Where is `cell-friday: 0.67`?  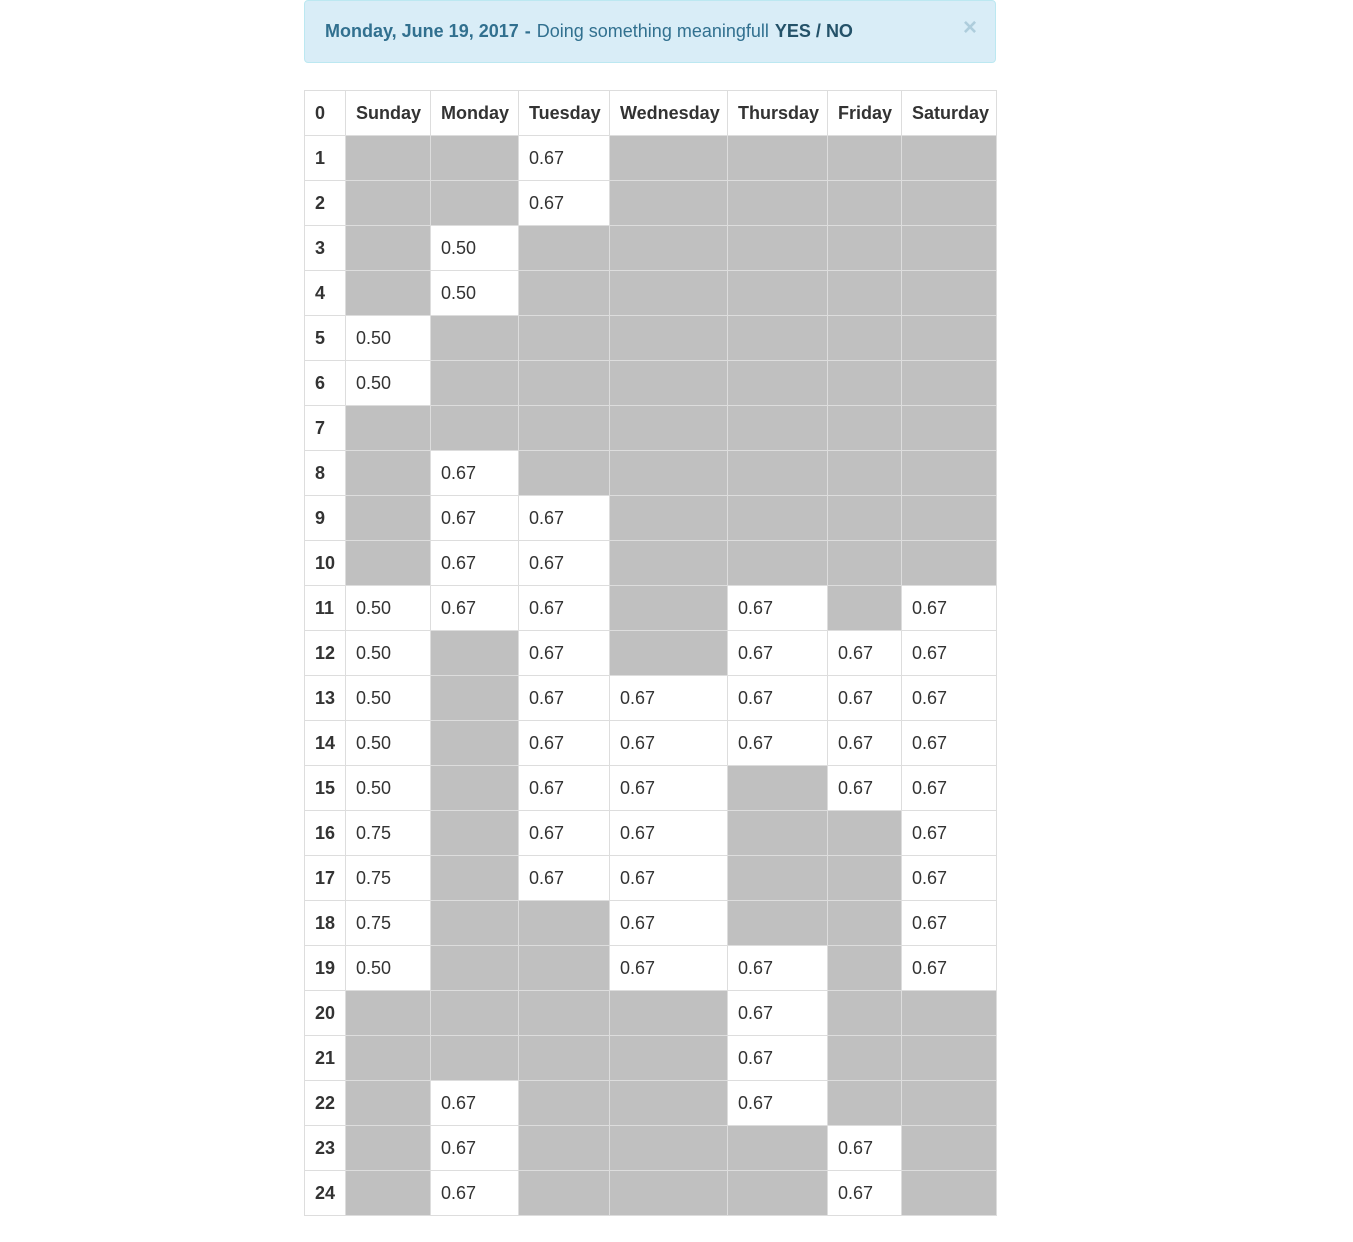 cell-friday: 0.67 is located at coordinates (864, 653).